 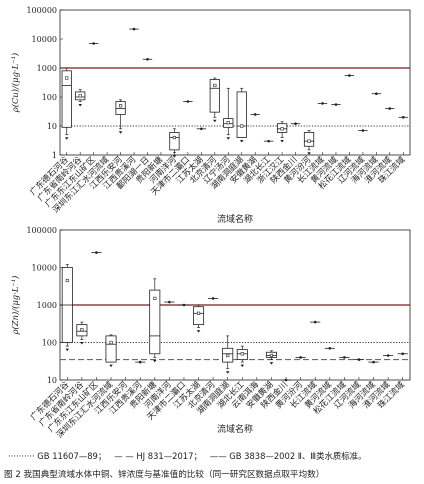 I want to click on y-tick-label: 1, so click(x=54, y=155).